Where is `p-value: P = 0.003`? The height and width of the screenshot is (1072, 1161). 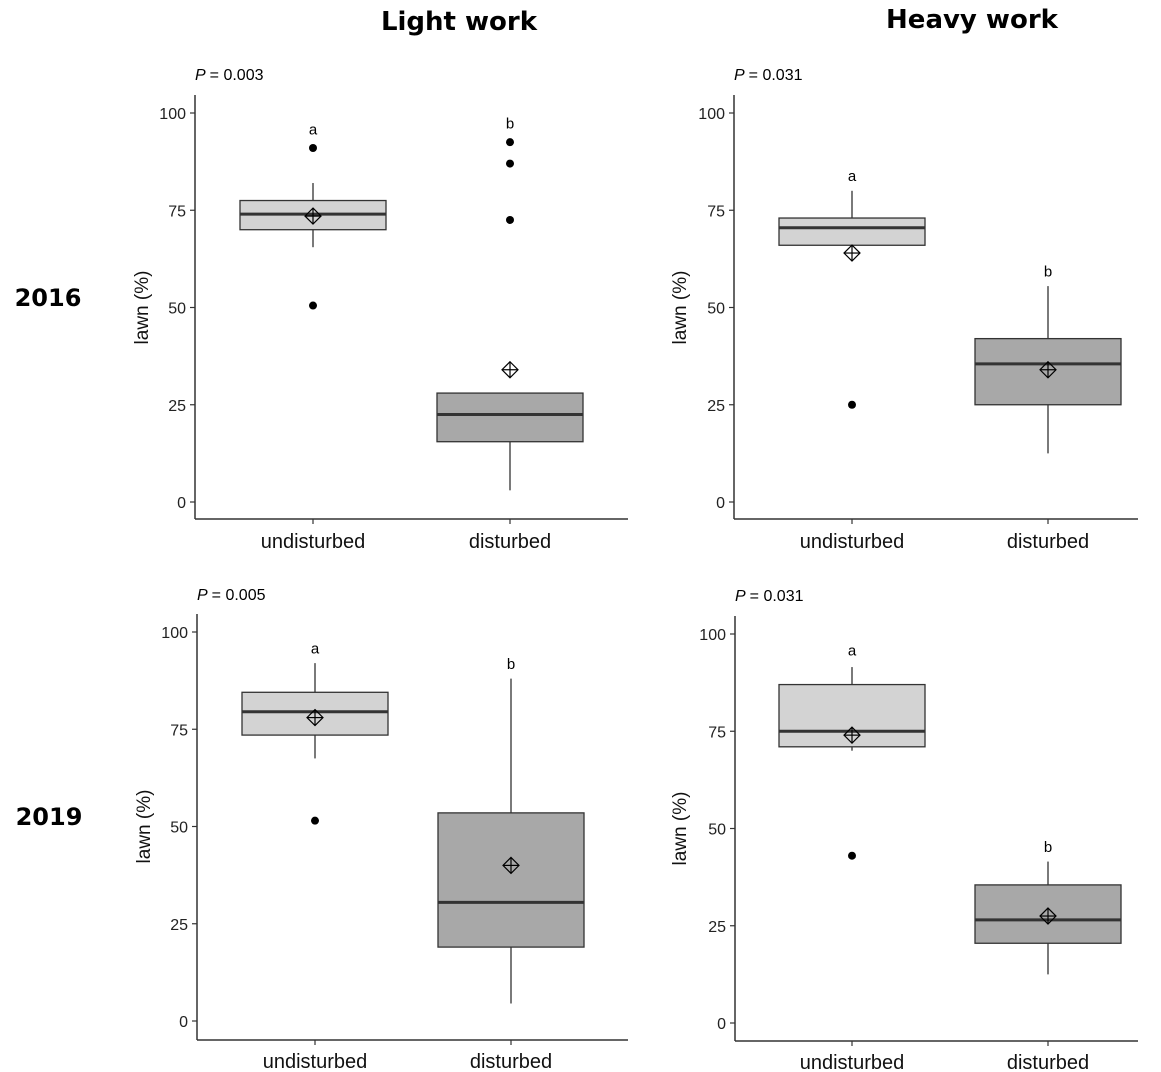 p-value: P = 0.003 is located at coordinates (229, 75).